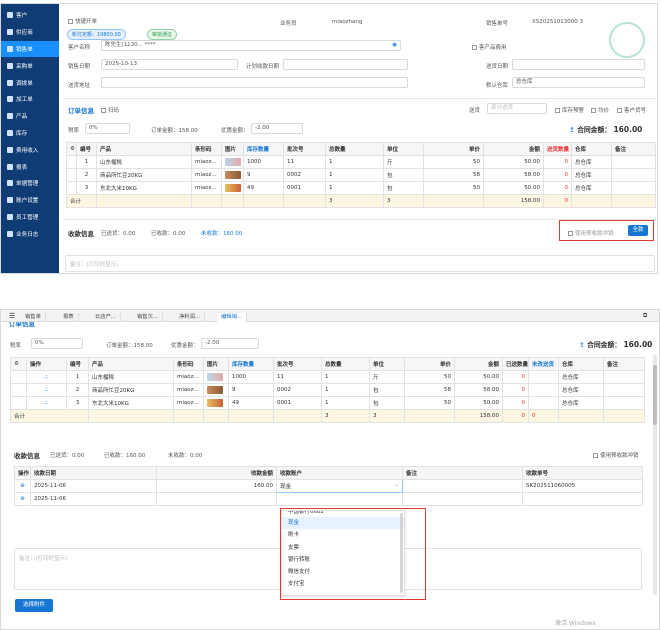 The width and height of the screenshot is (661, 630). Describe the element at coordinates (631, 110) in the screenshot. I see `customer-code-checkbox: 客户货号` at that location.